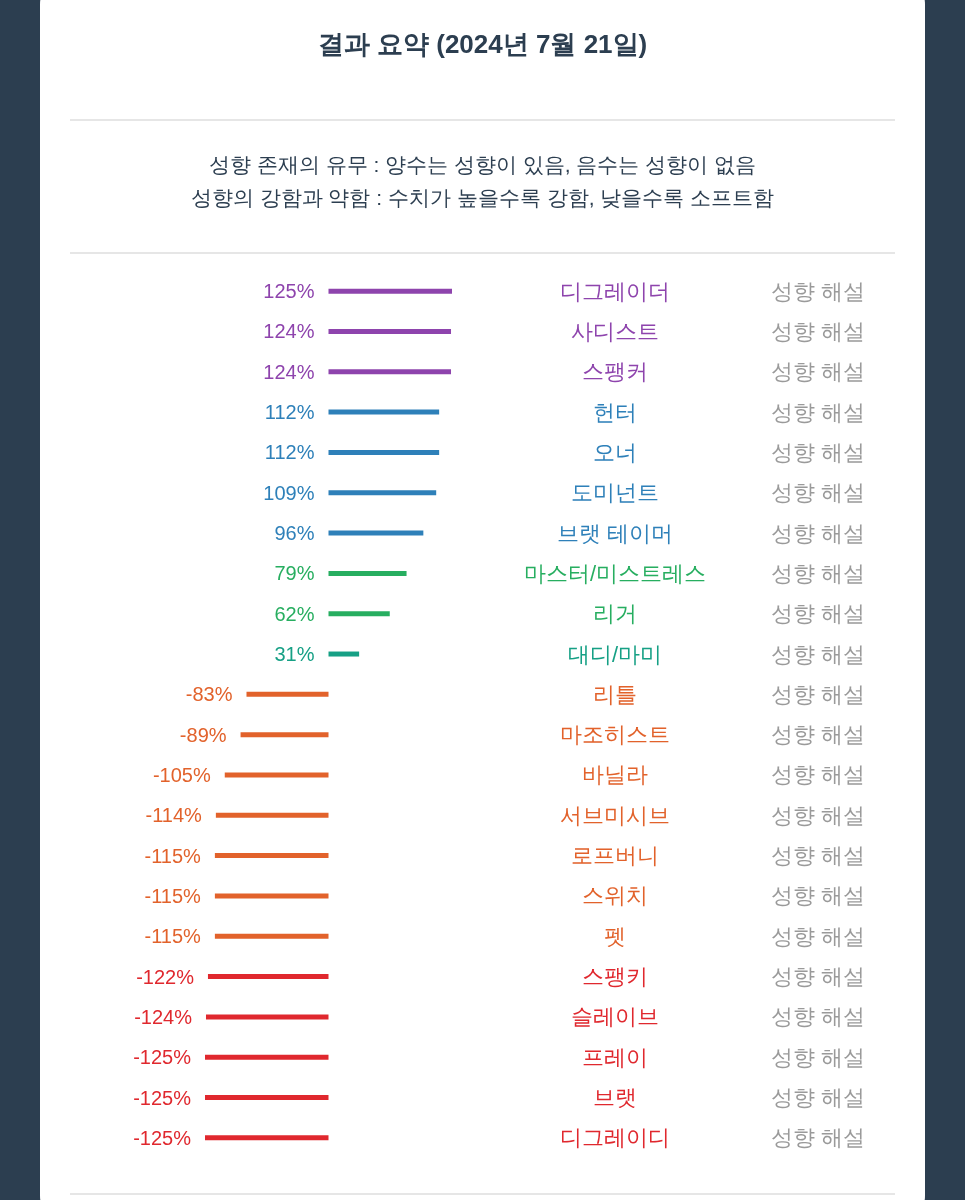  Describe the element at coordinates (615, 694) in the screenshot. I see `y-tick-label: 리틀` at that location.